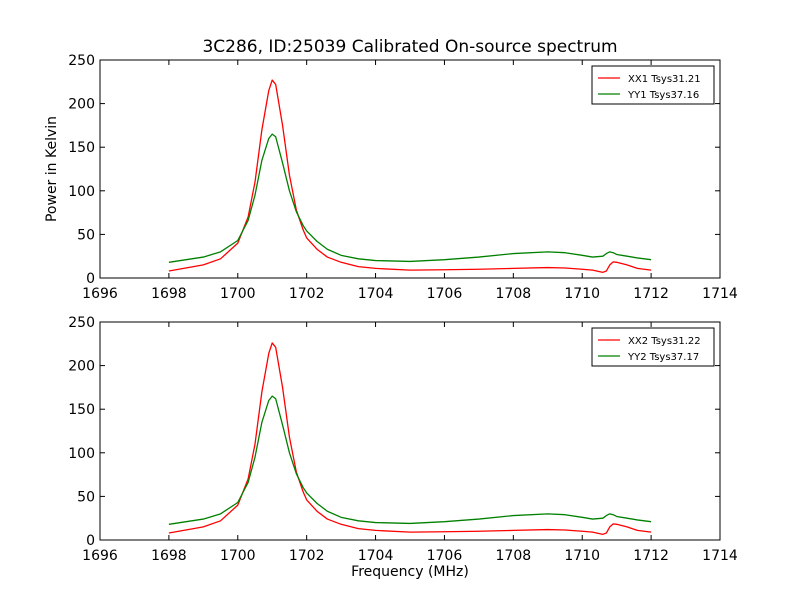 This screenshot has height=604, width=800. Describe the element at coordinates (514, 294) in the screenshot. I see `x-tick-label-1-6: 1708` at that location.